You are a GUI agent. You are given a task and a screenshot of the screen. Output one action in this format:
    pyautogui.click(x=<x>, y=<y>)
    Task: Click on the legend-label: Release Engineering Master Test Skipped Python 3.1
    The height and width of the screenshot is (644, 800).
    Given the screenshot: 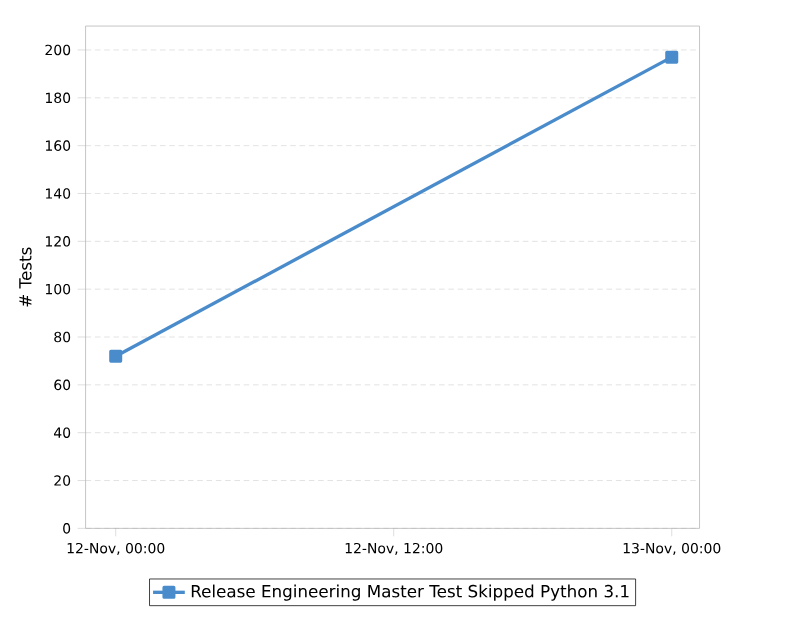 What is the action you would take?
    pyautogui.click(x=410, y=592)
    